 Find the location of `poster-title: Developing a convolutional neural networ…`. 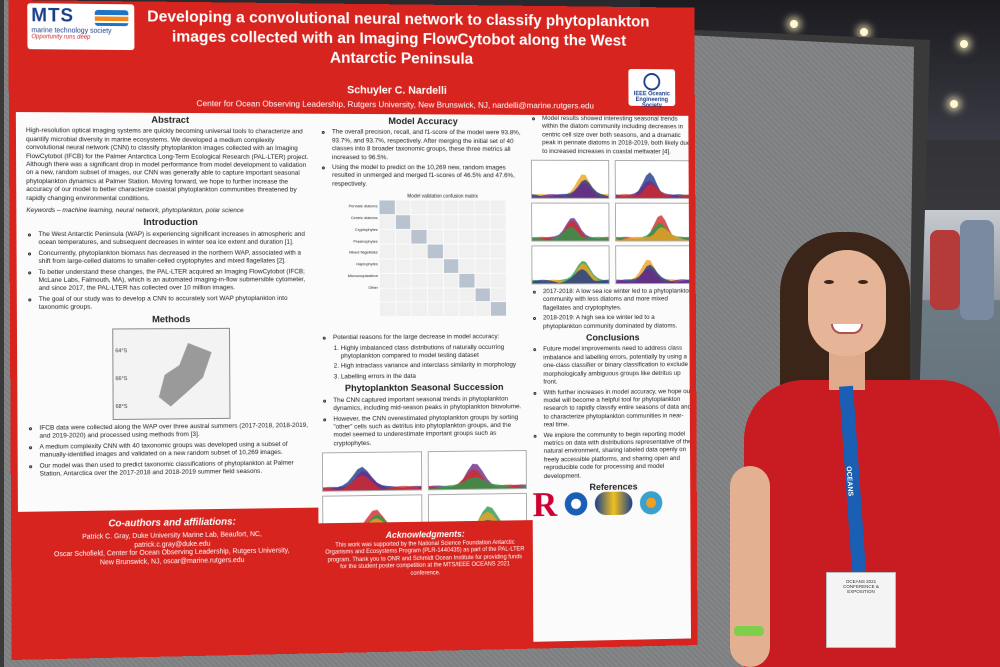

poster-title: Developing a convolutional neural networ… is located at coordinates (398, 39).